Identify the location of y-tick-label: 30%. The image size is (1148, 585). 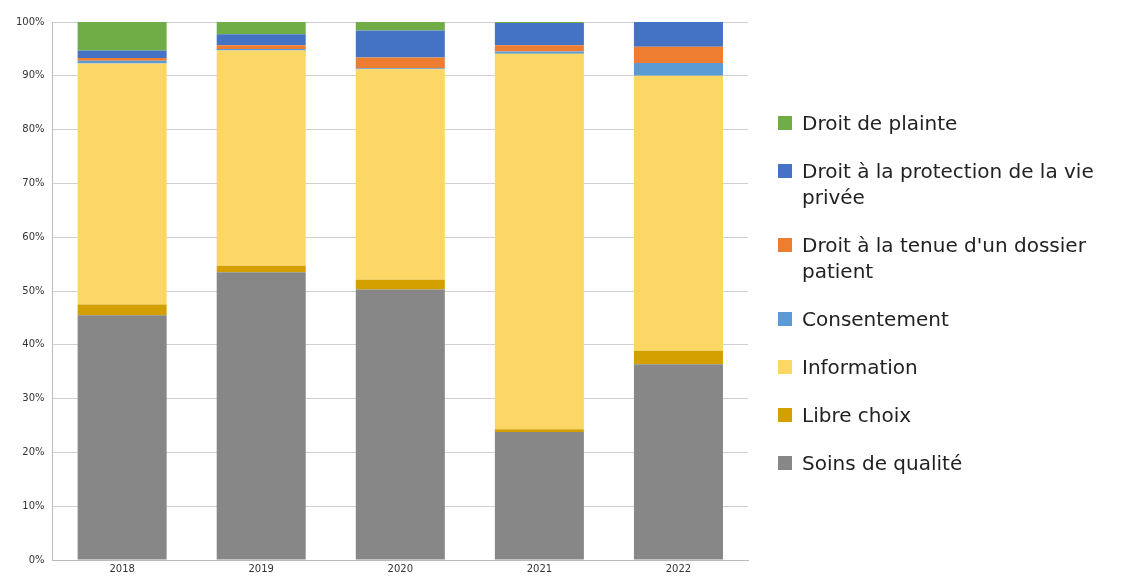
(33, 398).